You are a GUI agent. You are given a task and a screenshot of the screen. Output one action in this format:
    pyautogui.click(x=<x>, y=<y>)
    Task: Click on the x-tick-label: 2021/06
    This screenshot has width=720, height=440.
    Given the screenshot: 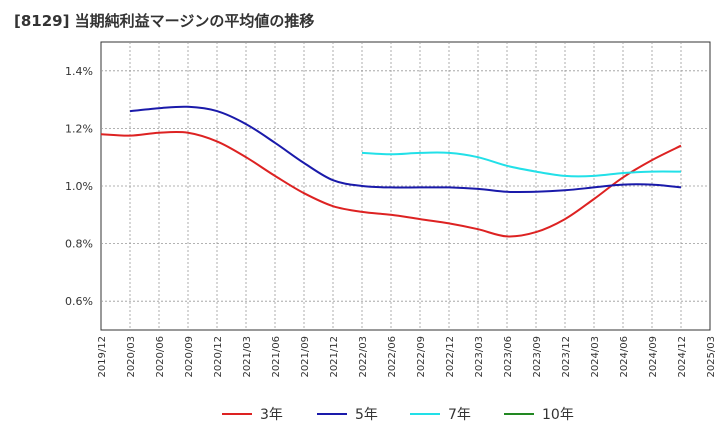 What is the action you would take?
    pyautogui.click(x=276, y=357)
    